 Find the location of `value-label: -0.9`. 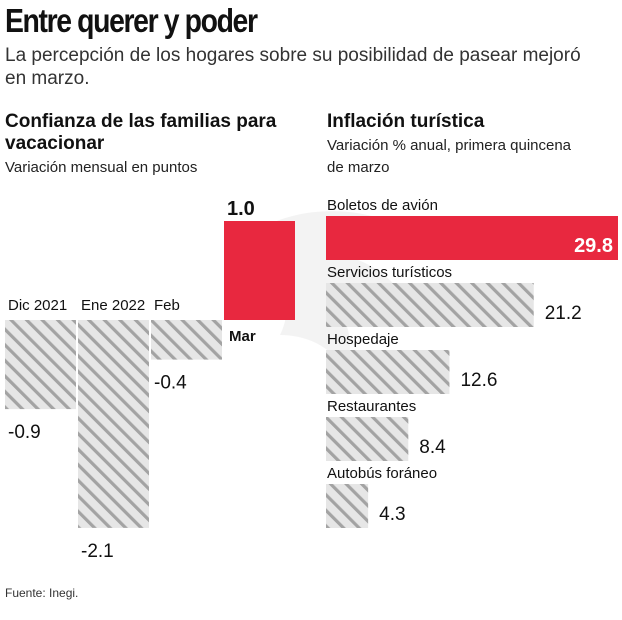

value-label: -0.9 is located at coordinates (24, 432).